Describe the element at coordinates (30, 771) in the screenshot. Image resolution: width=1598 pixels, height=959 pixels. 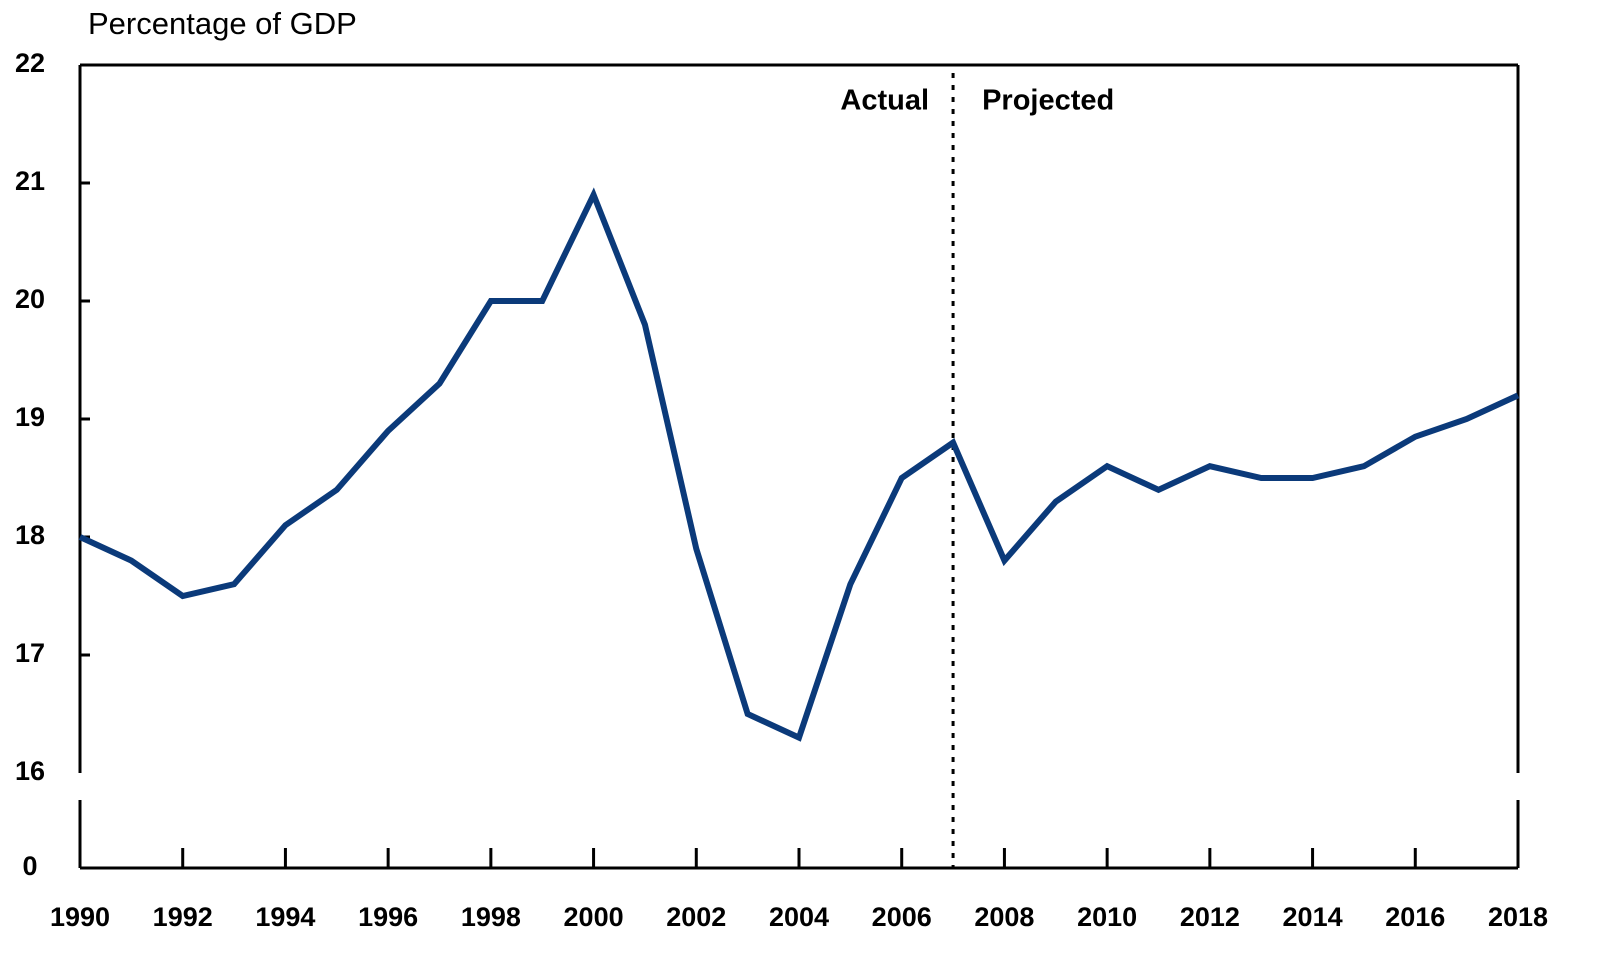
I see `y-tick-label: 16` at that location.